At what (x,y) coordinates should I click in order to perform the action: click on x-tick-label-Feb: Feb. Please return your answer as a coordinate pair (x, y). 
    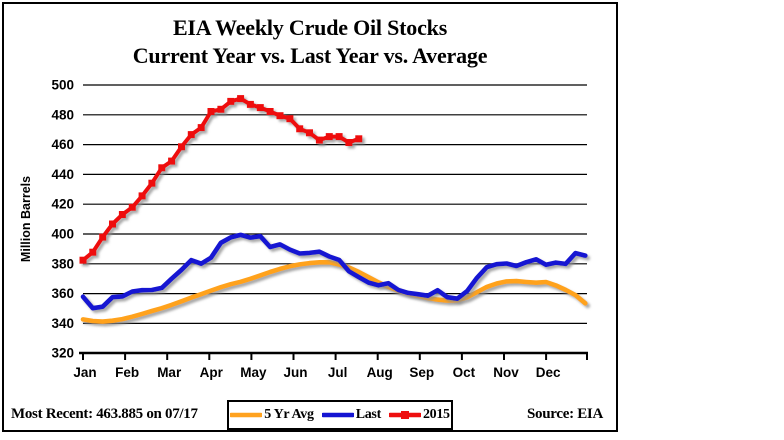
    Looking at the image, I should click on (127, 372).